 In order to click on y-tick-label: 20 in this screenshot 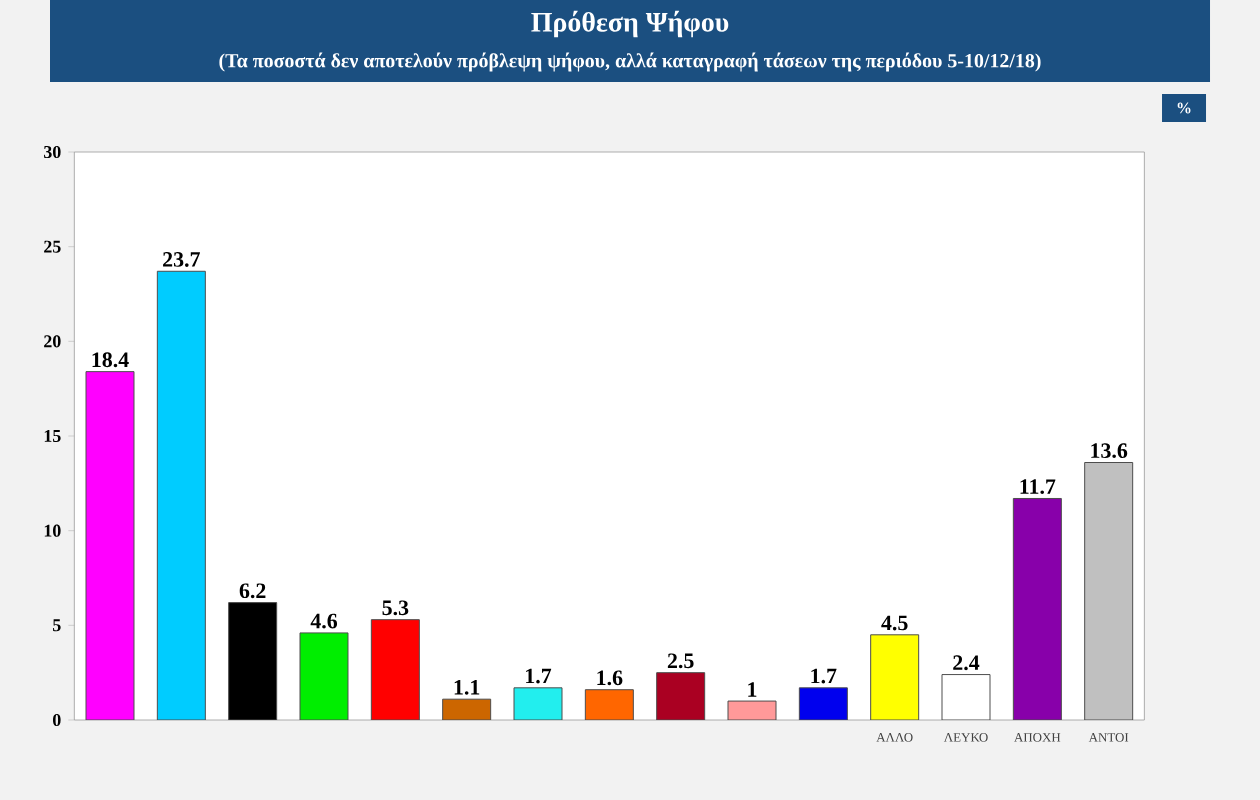, I will do `click(52, 341)`.